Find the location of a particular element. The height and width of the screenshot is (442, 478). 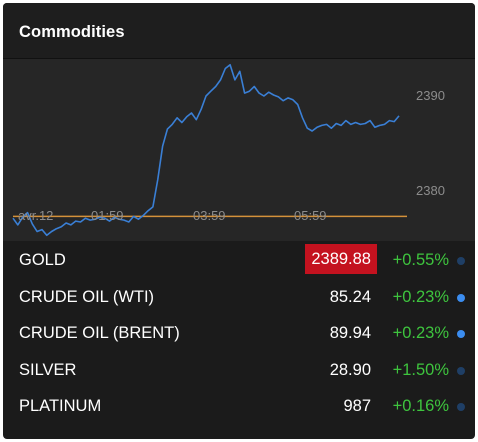

commodity-row-silver: SILVER 28.90 +1.50% is located at coordinates (239, 369).